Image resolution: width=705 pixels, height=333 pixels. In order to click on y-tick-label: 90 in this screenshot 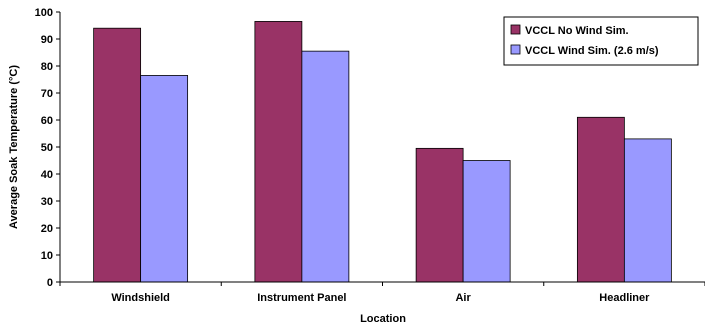, I will do `click(47, 40)`.